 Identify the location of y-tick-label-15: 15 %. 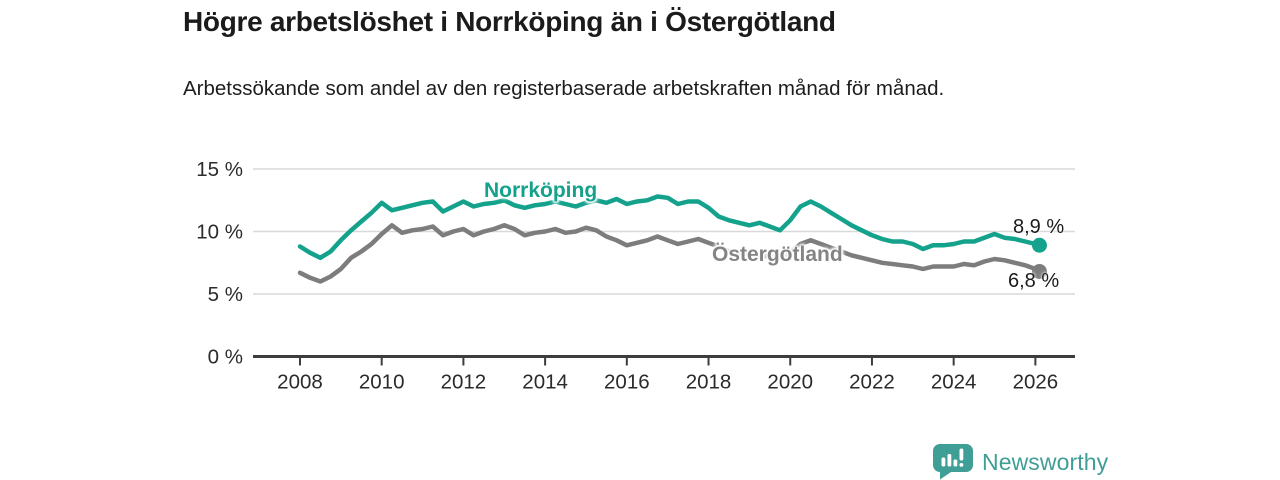
(219, 169).